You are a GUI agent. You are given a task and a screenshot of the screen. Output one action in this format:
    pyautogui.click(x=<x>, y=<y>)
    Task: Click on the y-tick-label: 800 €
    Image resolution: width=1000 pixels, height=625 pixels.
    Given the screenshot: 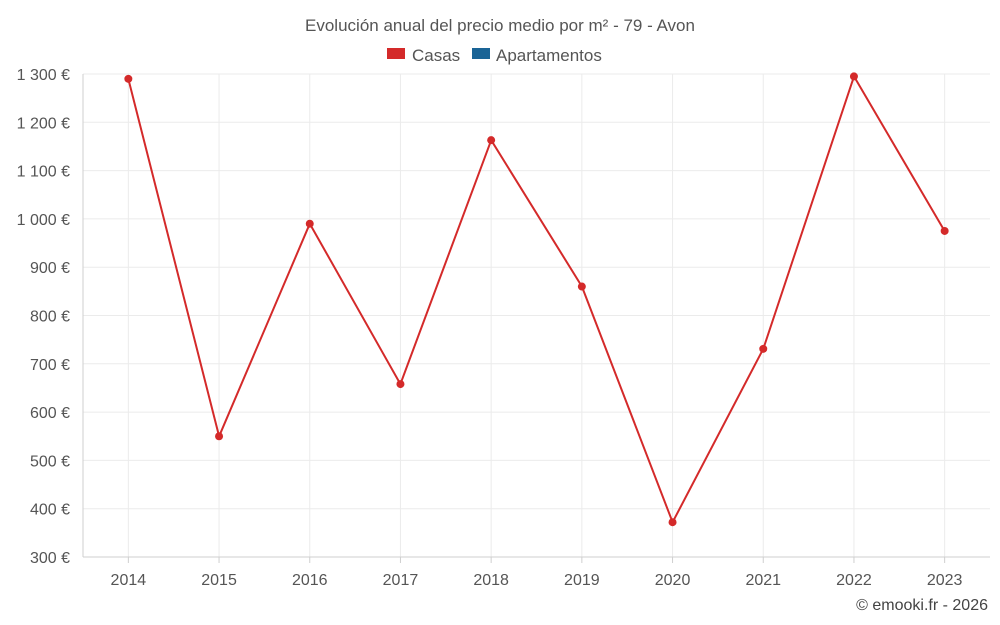 What is the action you would take?
    pyautogui.click(x=50, y=317)
    